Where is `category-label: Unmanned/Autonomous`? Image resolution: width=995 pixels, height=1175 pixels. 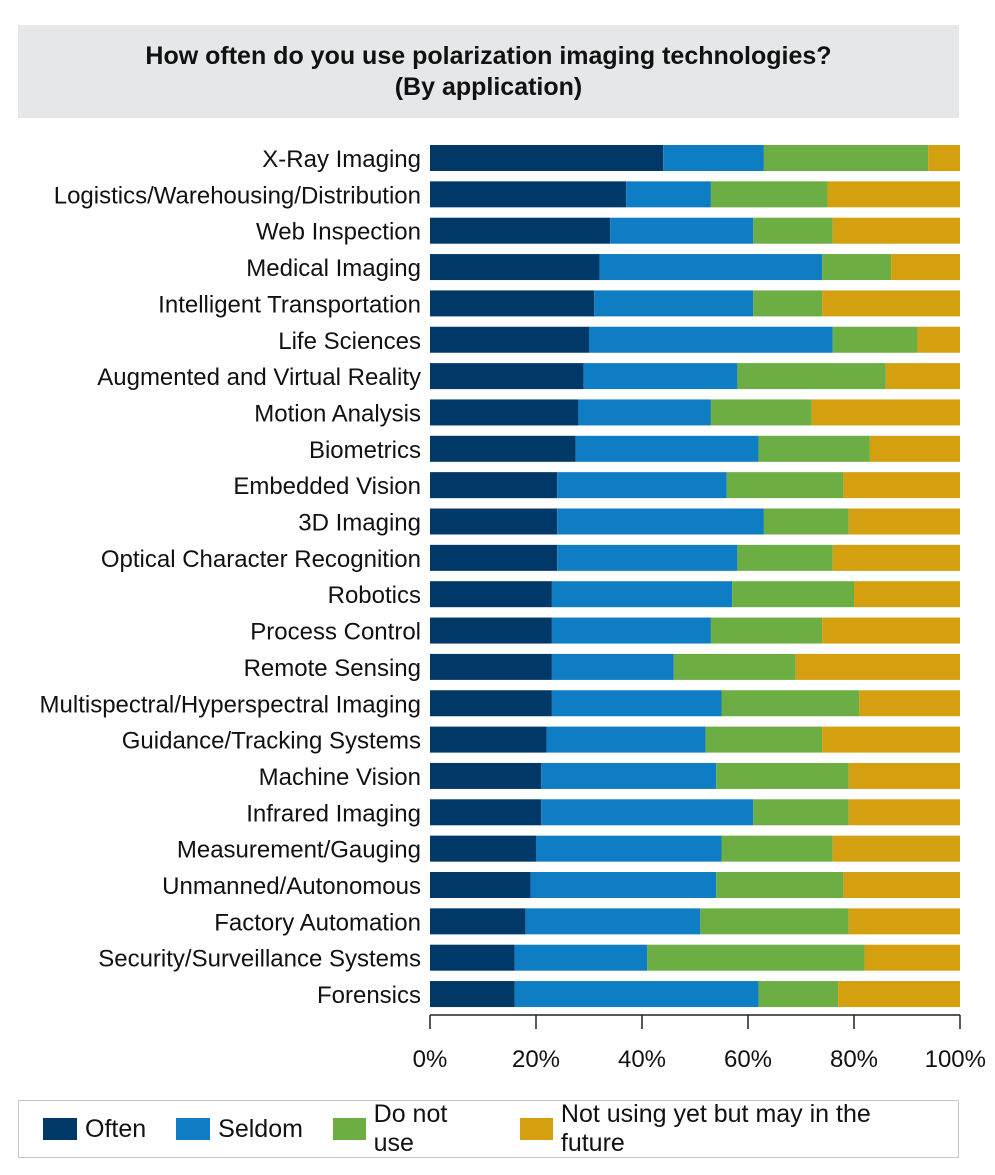 category-label: Unmanned/Autonomous is located at coordinates (291, 886).